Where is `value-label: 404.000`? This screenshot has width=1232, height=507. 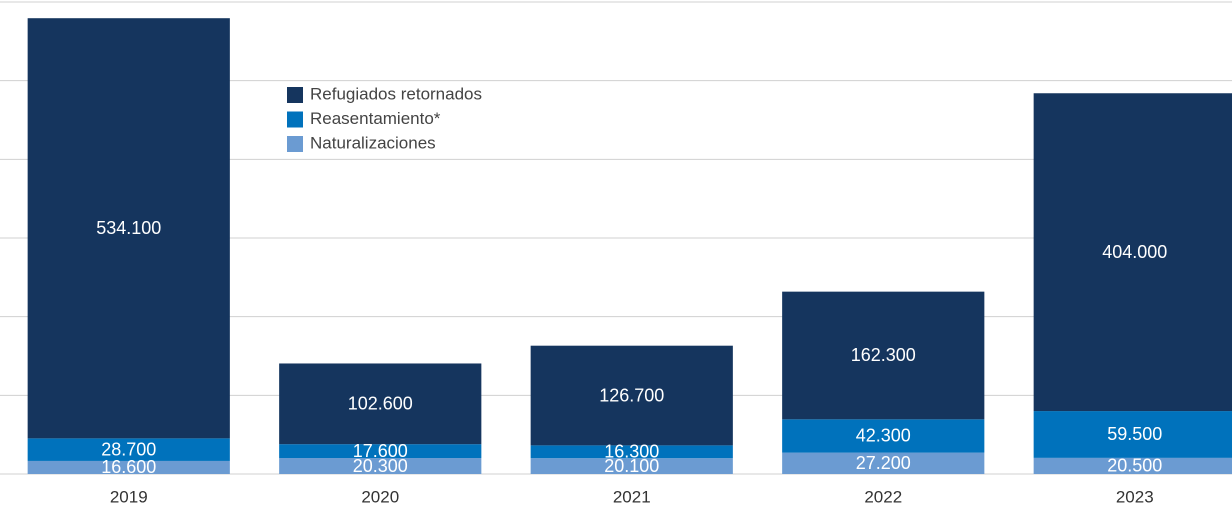 value-label: 404.000 is located at coordinates (1134, 252).